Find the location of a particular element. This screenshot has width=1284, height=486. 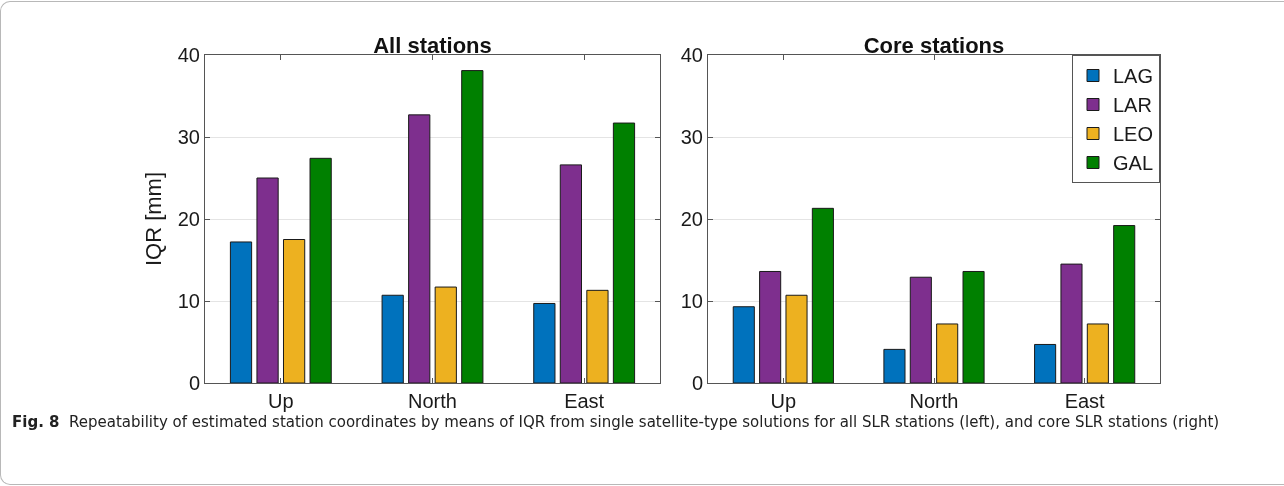

legend-label: LAR is located at coordinates (1132, 105).